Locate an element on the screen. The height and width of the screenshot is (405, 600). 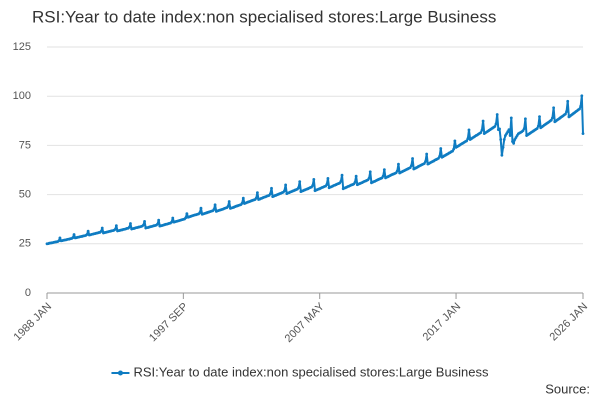
y-tick-label: 25 is located at coordinates (25, 244).